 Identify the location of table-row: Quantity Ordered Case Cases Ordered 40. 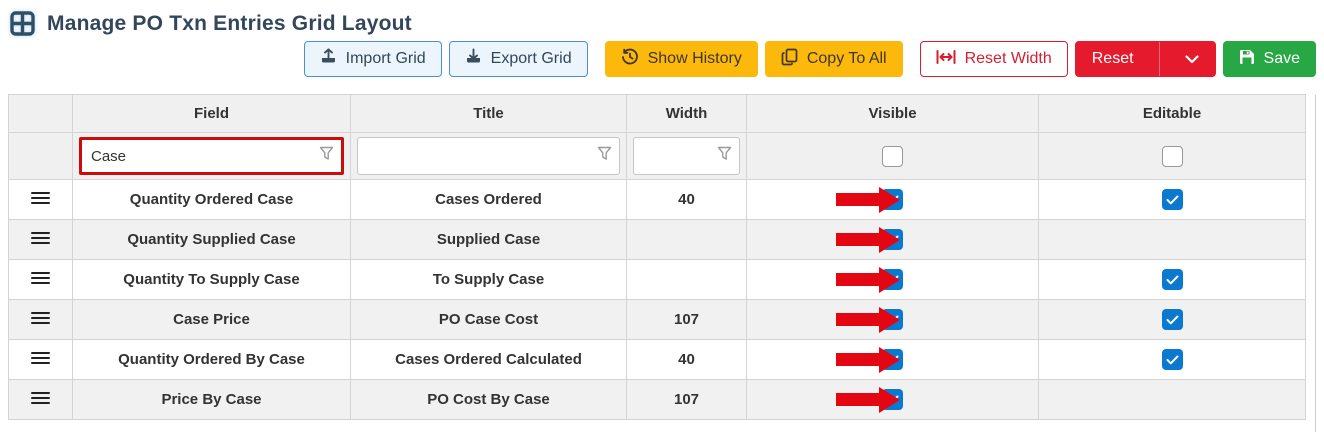
(657, 199).